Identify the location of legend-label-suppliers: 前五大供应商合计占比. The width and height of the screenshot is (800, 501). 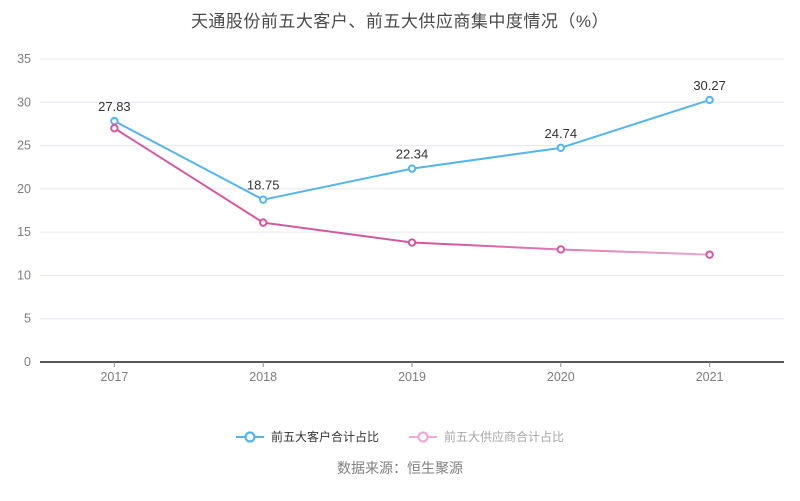
(504, 437).